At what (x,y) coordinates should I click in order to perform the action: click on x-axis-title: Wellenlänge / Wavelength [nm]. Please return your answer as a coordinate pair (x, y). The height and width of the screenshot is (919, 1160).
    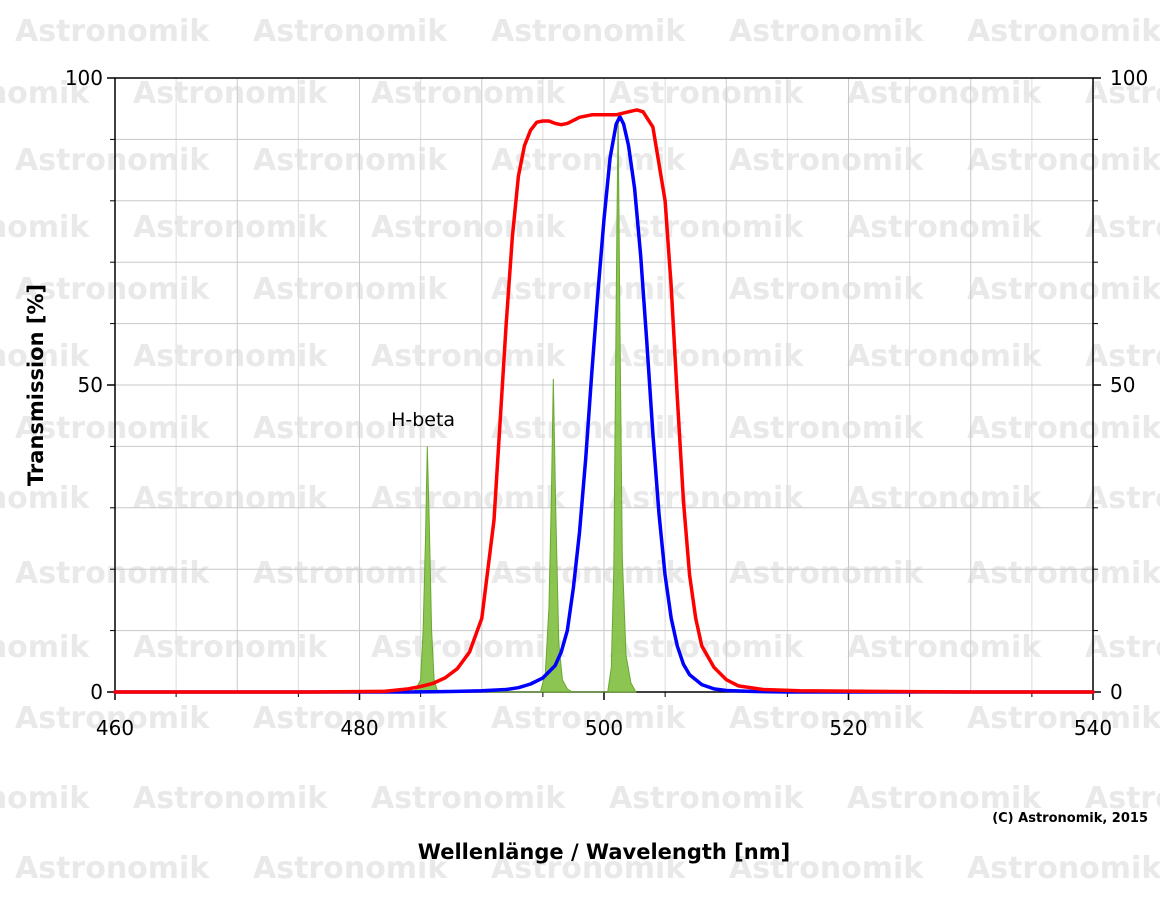
    Looking at the image, I should click on (604, 852).